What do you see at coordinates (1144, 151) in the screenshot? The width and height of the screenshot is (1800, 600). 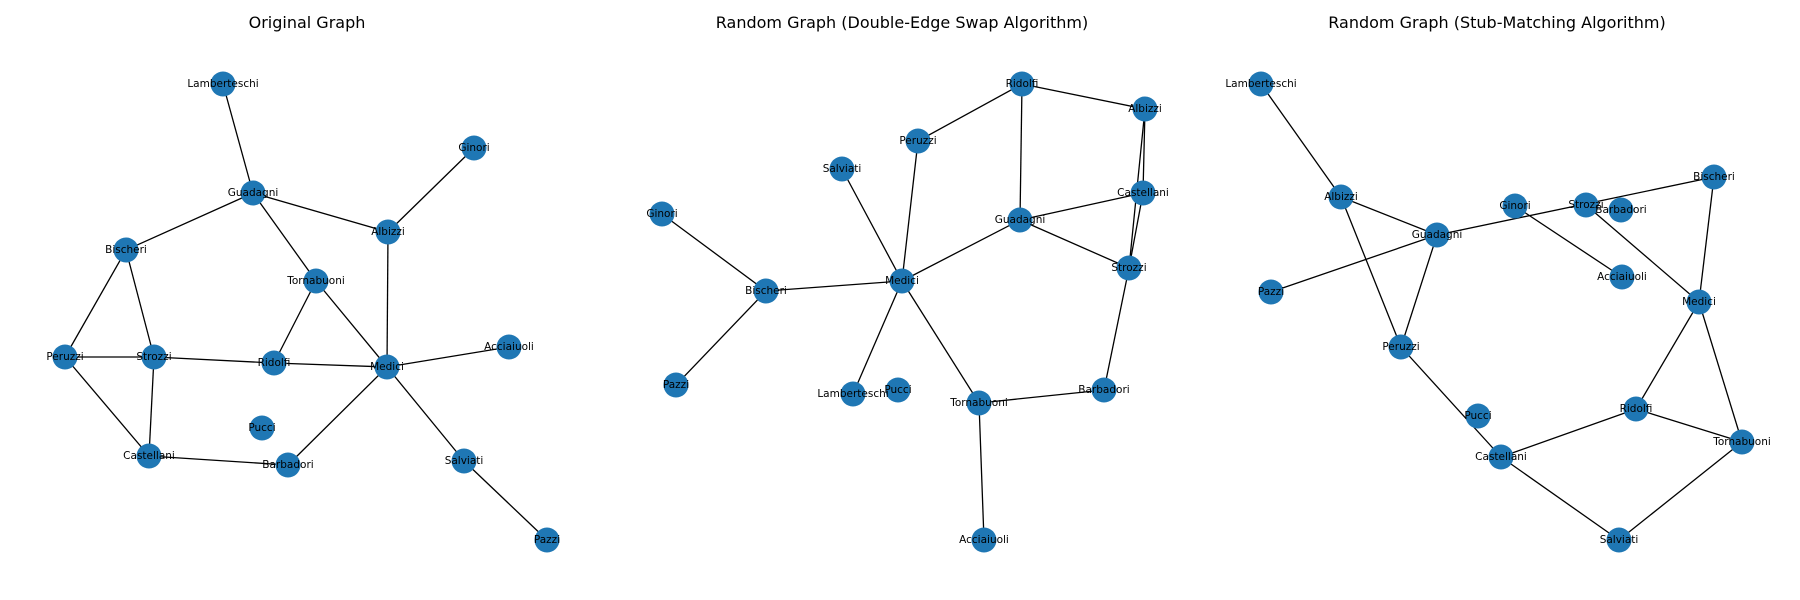 I see `edge-albizzi-castellani` at bounding box center [1144, 151].